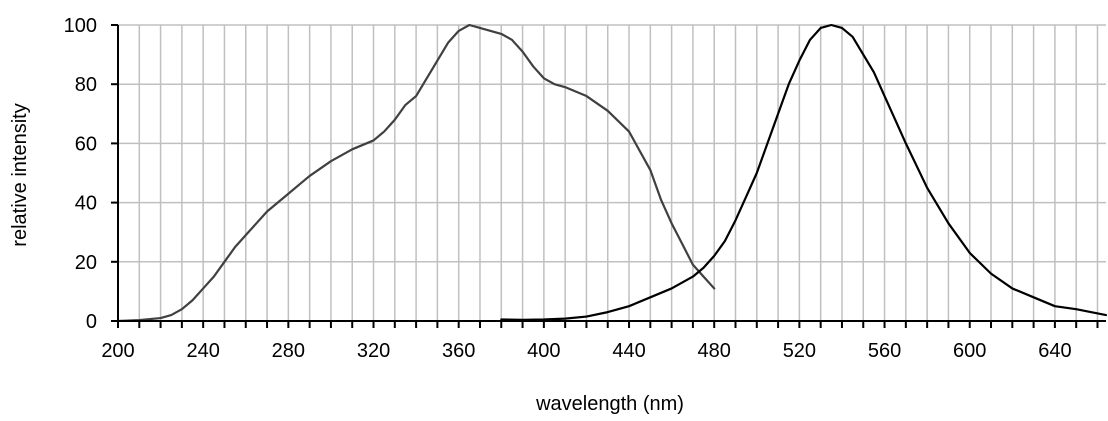 The image size is (1108, 421). I want to click on x-tick-label: 320, so click(373, 351).